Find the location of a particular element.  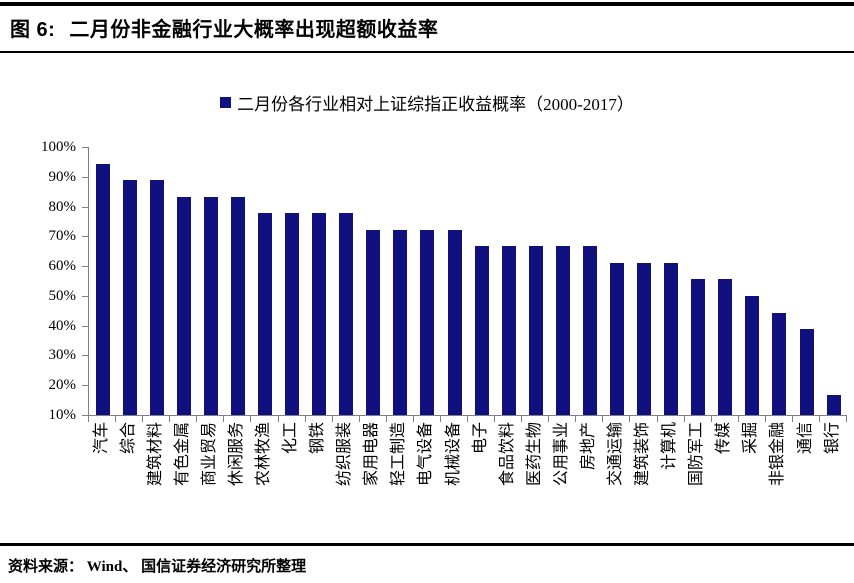

x-axis-label-slot: 轻工制造 is located at coordinates (399, 483).